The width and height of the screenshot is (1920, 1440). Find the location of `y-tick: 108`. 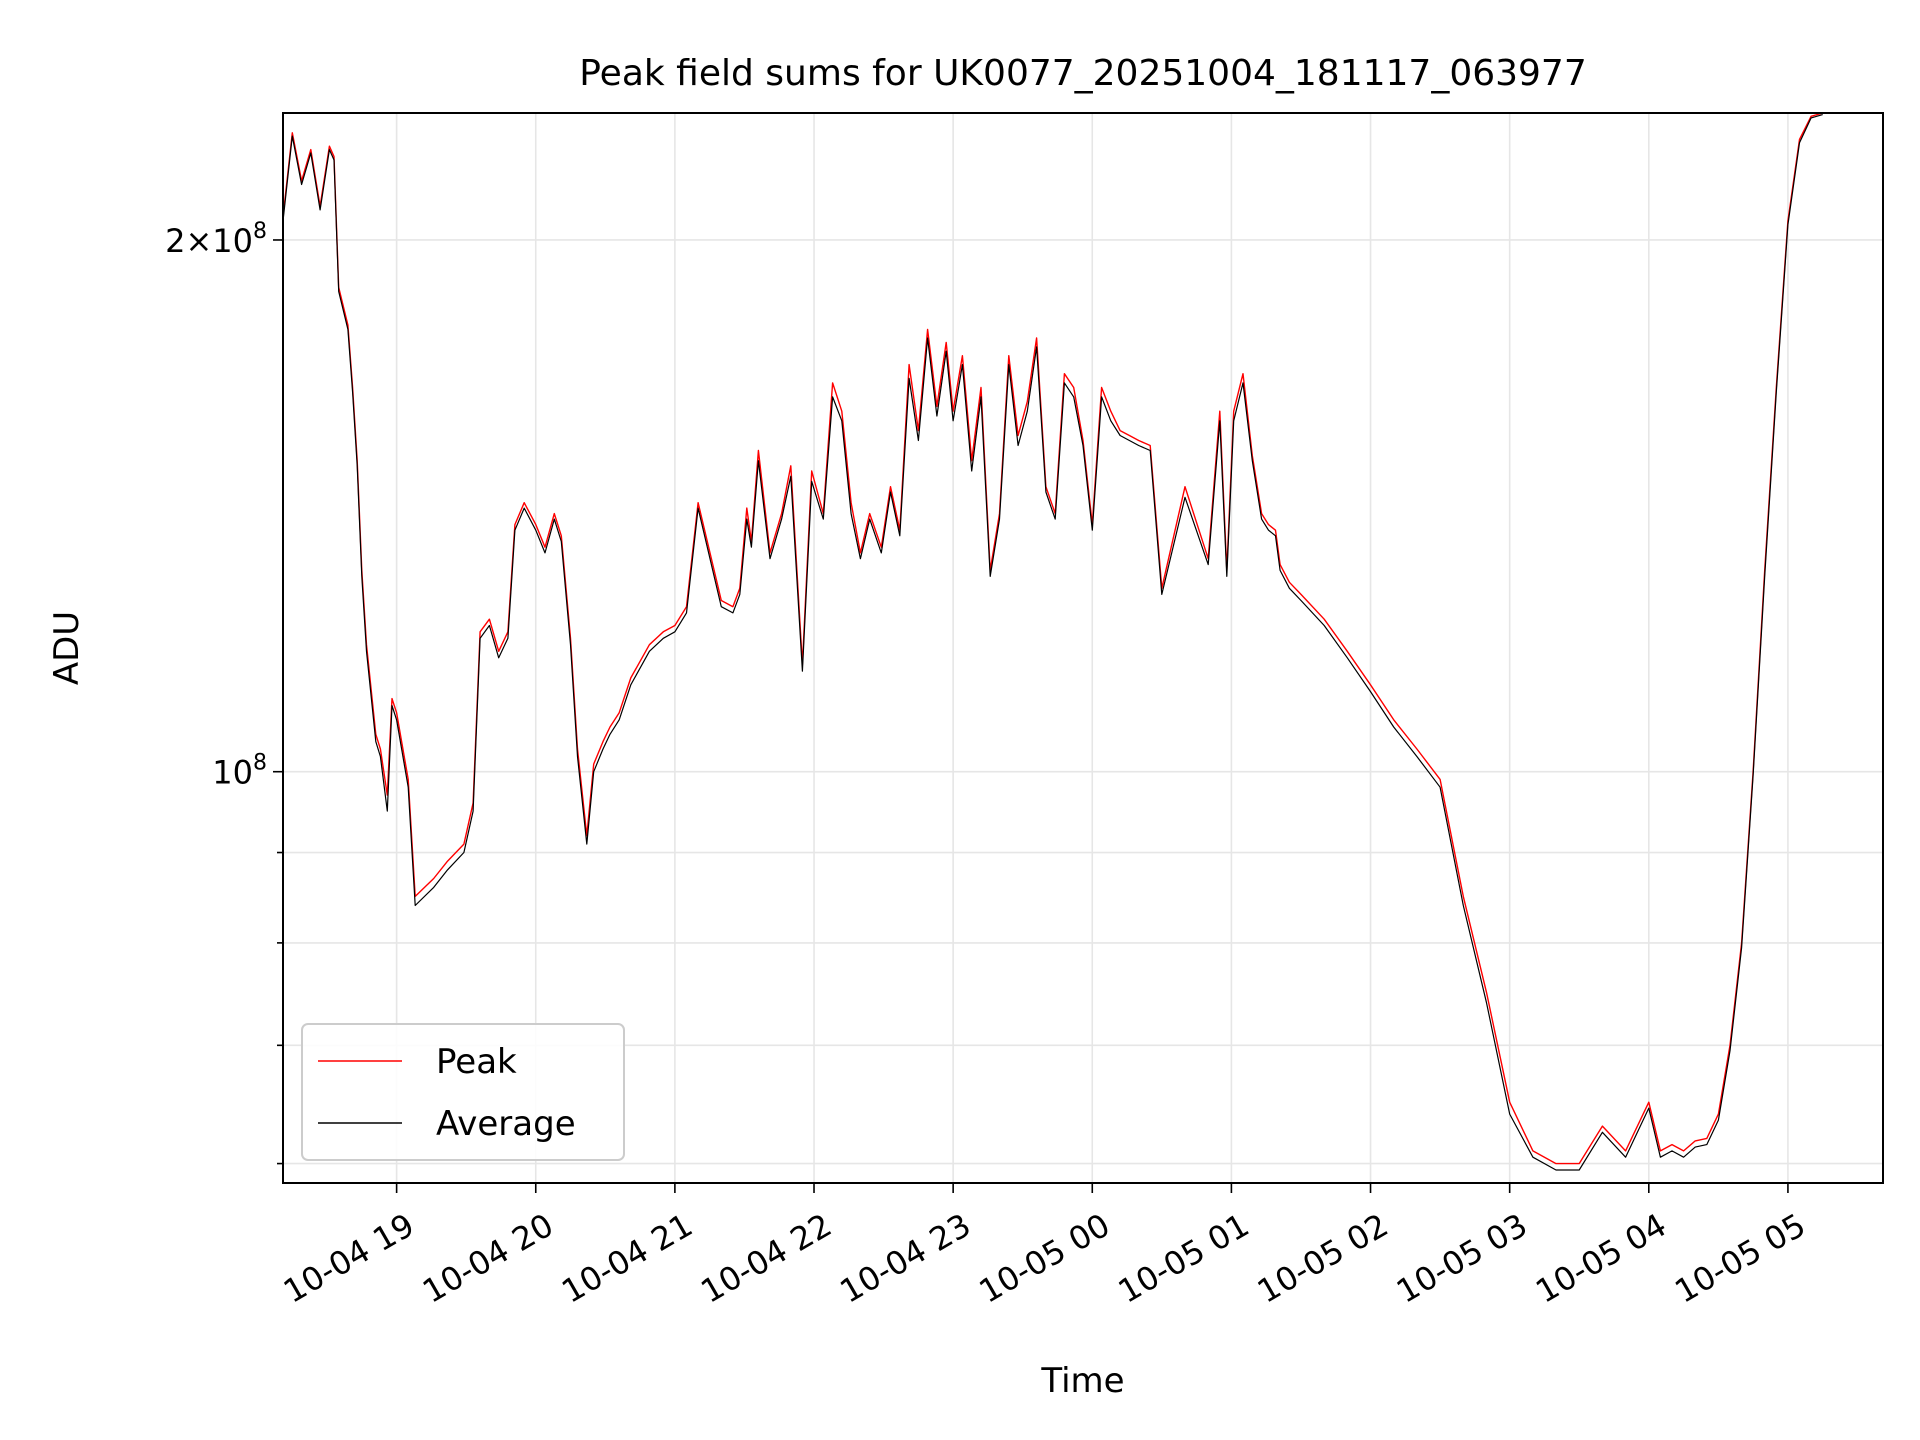

y-tick: 108 is located at coordinates (247, 771).